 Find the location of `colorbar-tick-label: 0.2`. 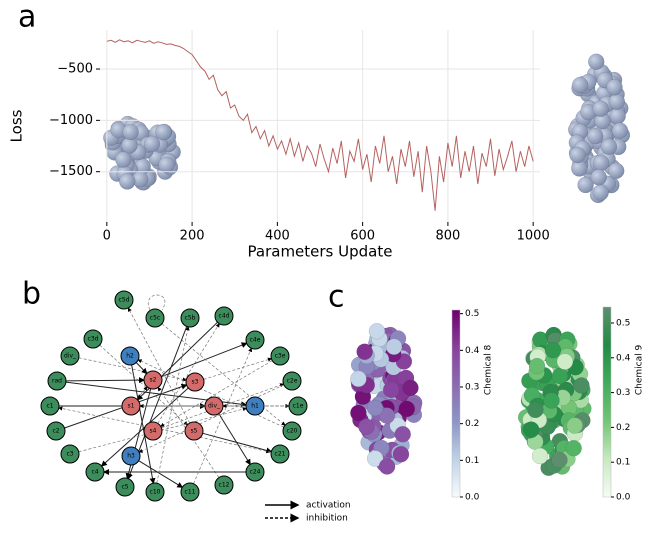

colorbar-tick-label: 0.2 is located at coordinates (472, 424).